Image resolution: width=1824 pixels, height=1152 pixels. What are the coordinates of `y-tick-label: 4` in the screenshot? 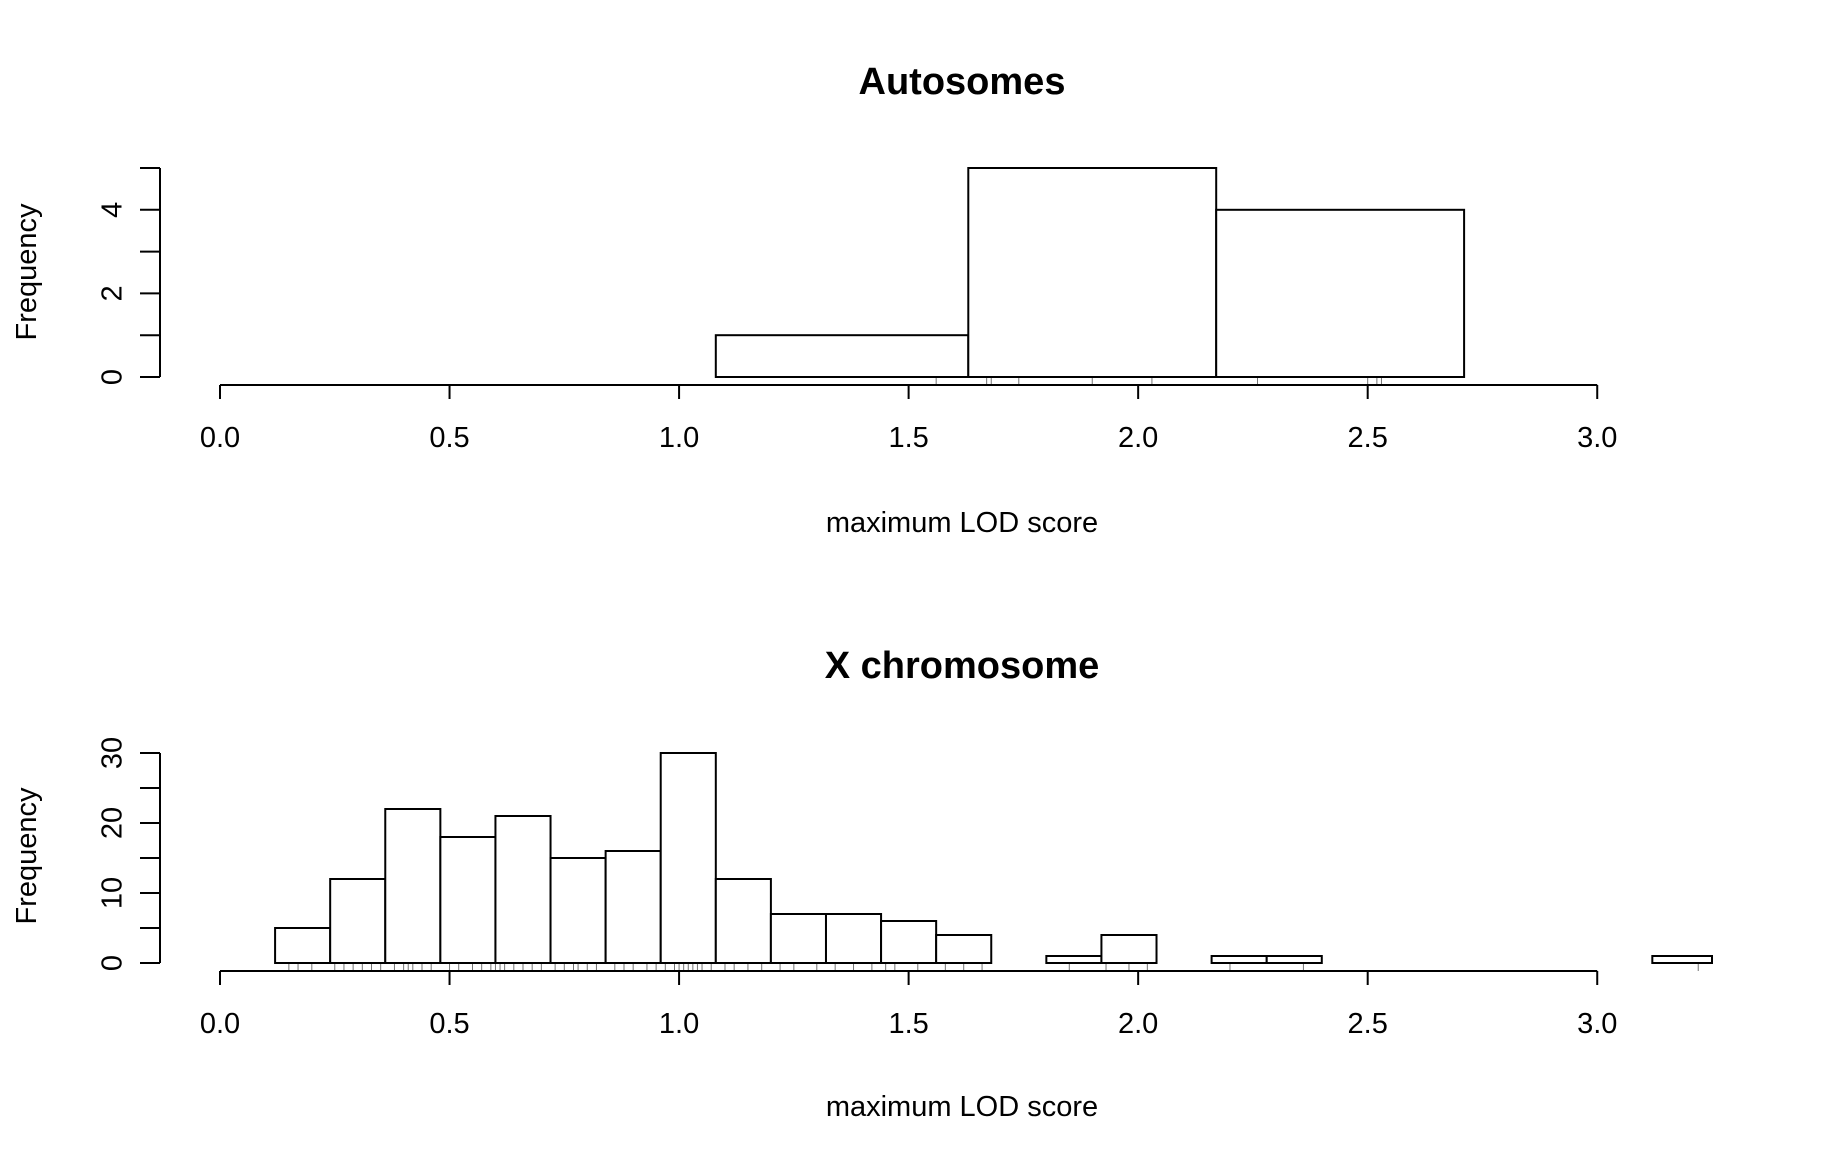 It's located at (113, 210).